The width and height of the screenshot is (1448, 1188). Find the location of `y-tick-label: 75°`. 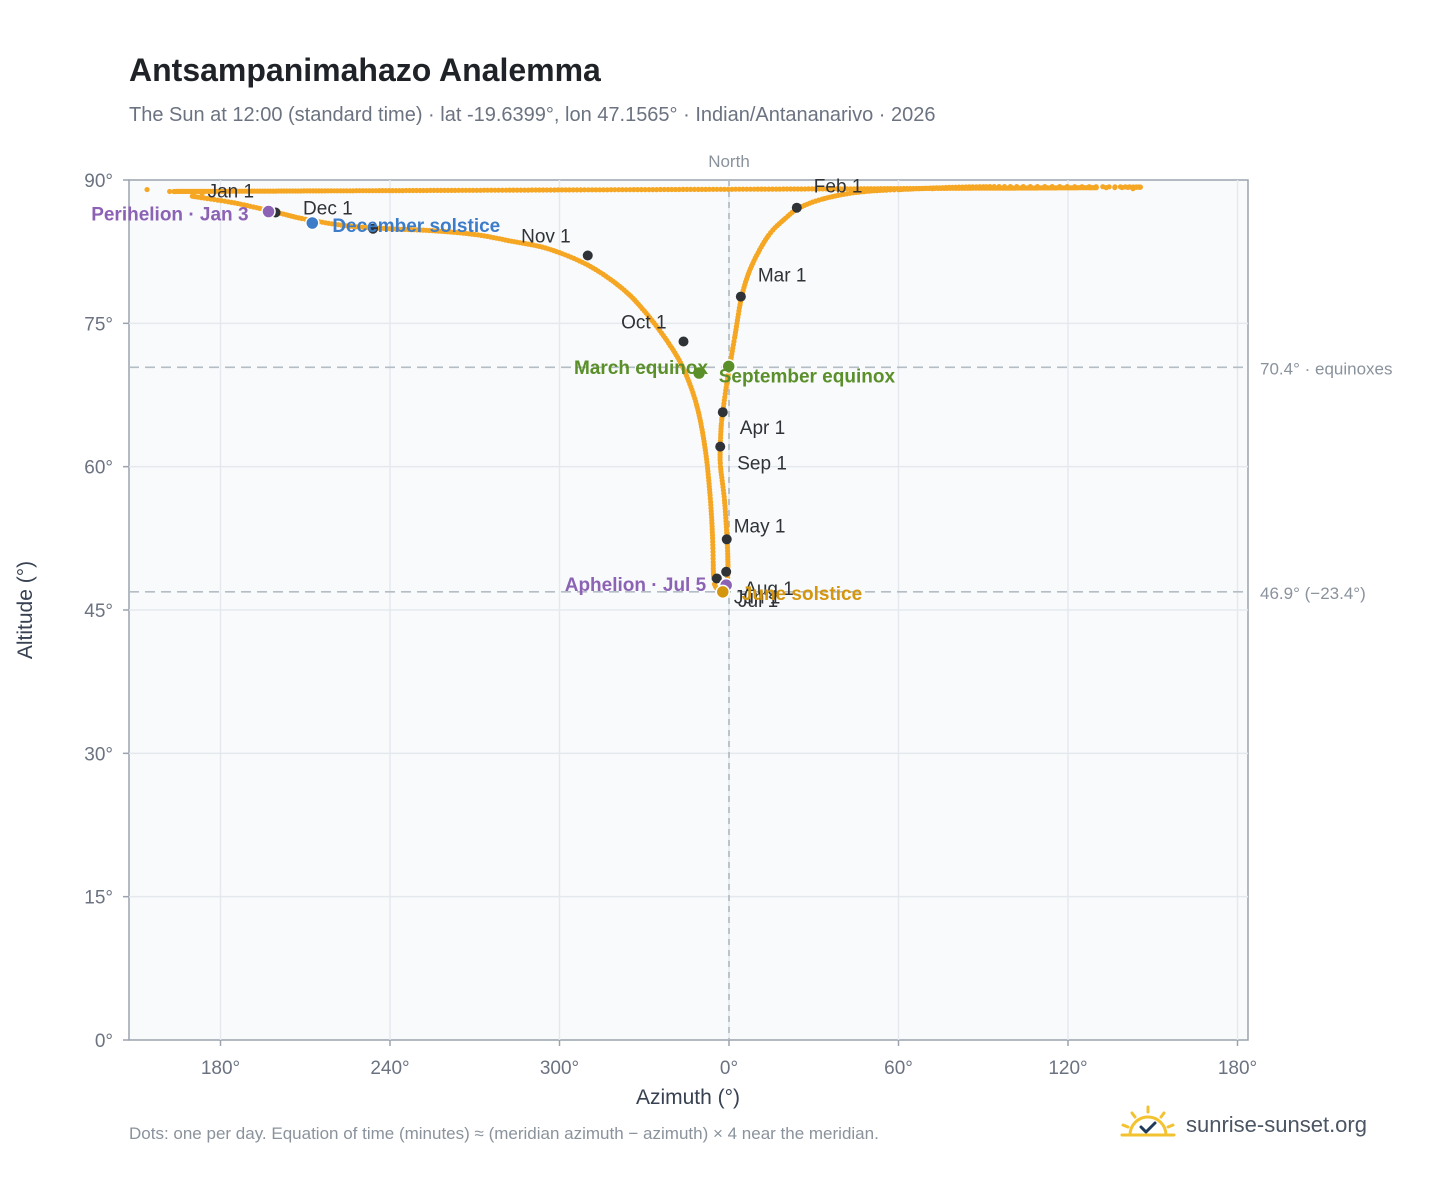

y-tick-label: 75° is located at coordinates (98, 324).